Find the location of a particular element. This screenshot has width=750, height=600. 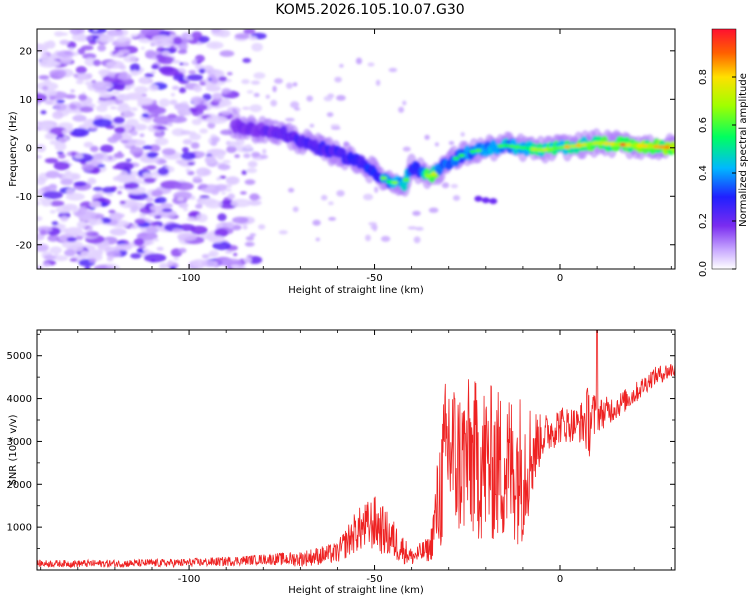

spectrogram-y-tick-label: 0 is located at coordinates (29, 148).